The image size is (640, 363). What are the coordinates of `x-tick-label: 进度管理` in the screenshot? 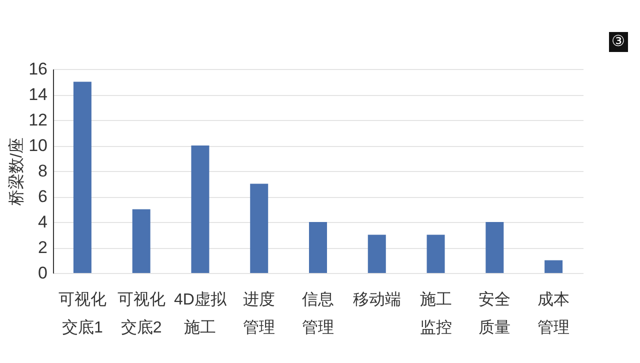 It's located at (259, 313).